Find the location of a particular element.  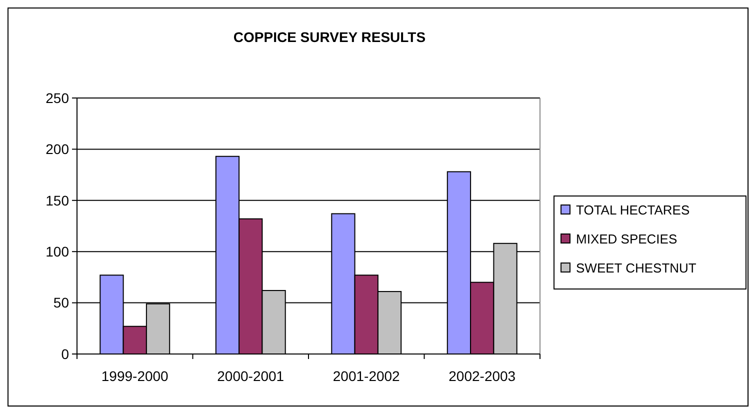

chart-title: COPPICE SURVEY RESULTS is located at coordinates (329, 37).